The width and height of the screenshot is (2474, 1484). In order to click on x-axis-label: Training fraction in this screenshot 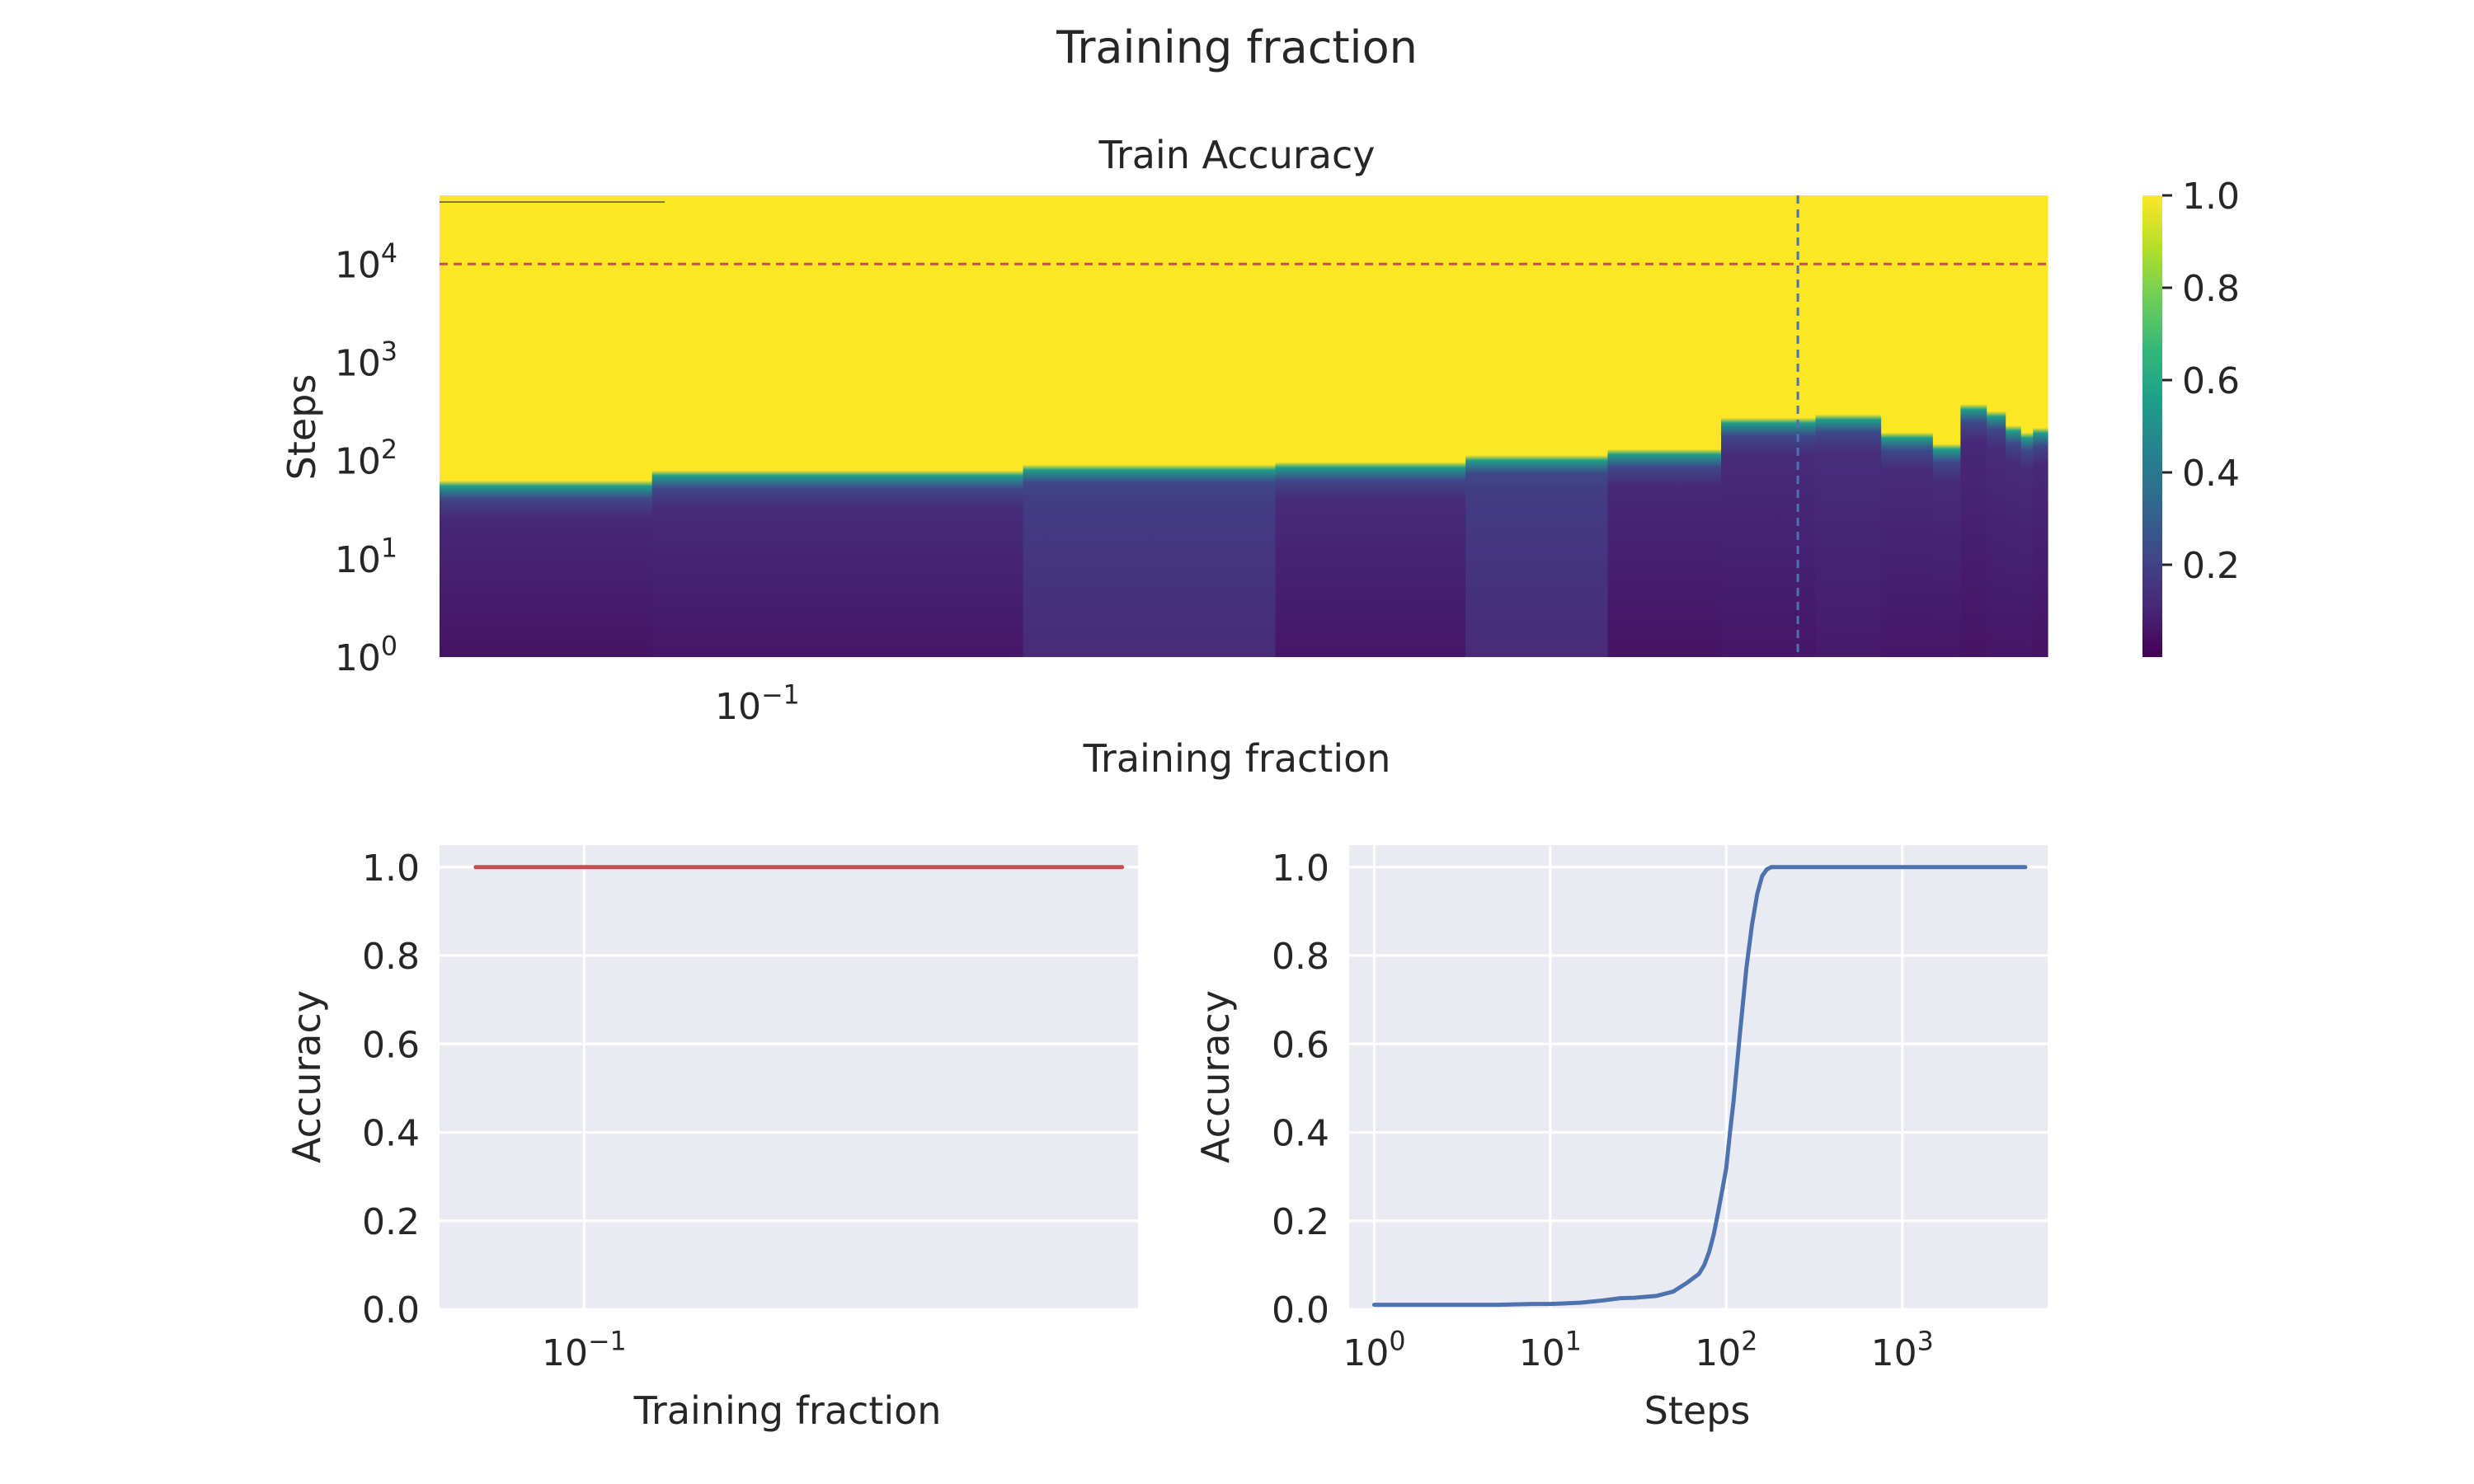, I will do `click(787, 1410)`.